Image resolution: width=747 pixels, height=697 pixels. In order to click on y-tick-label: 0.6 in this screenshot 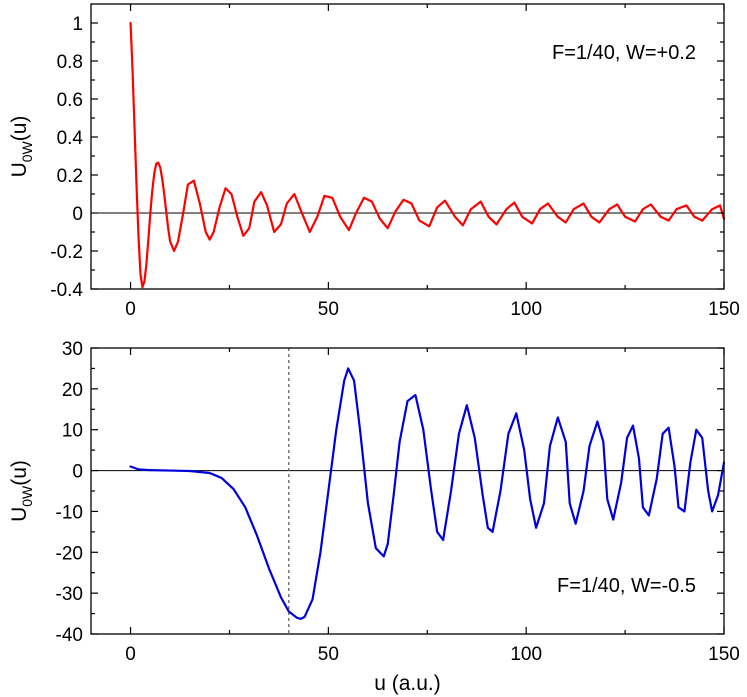, I will do `click(70, 100)`.